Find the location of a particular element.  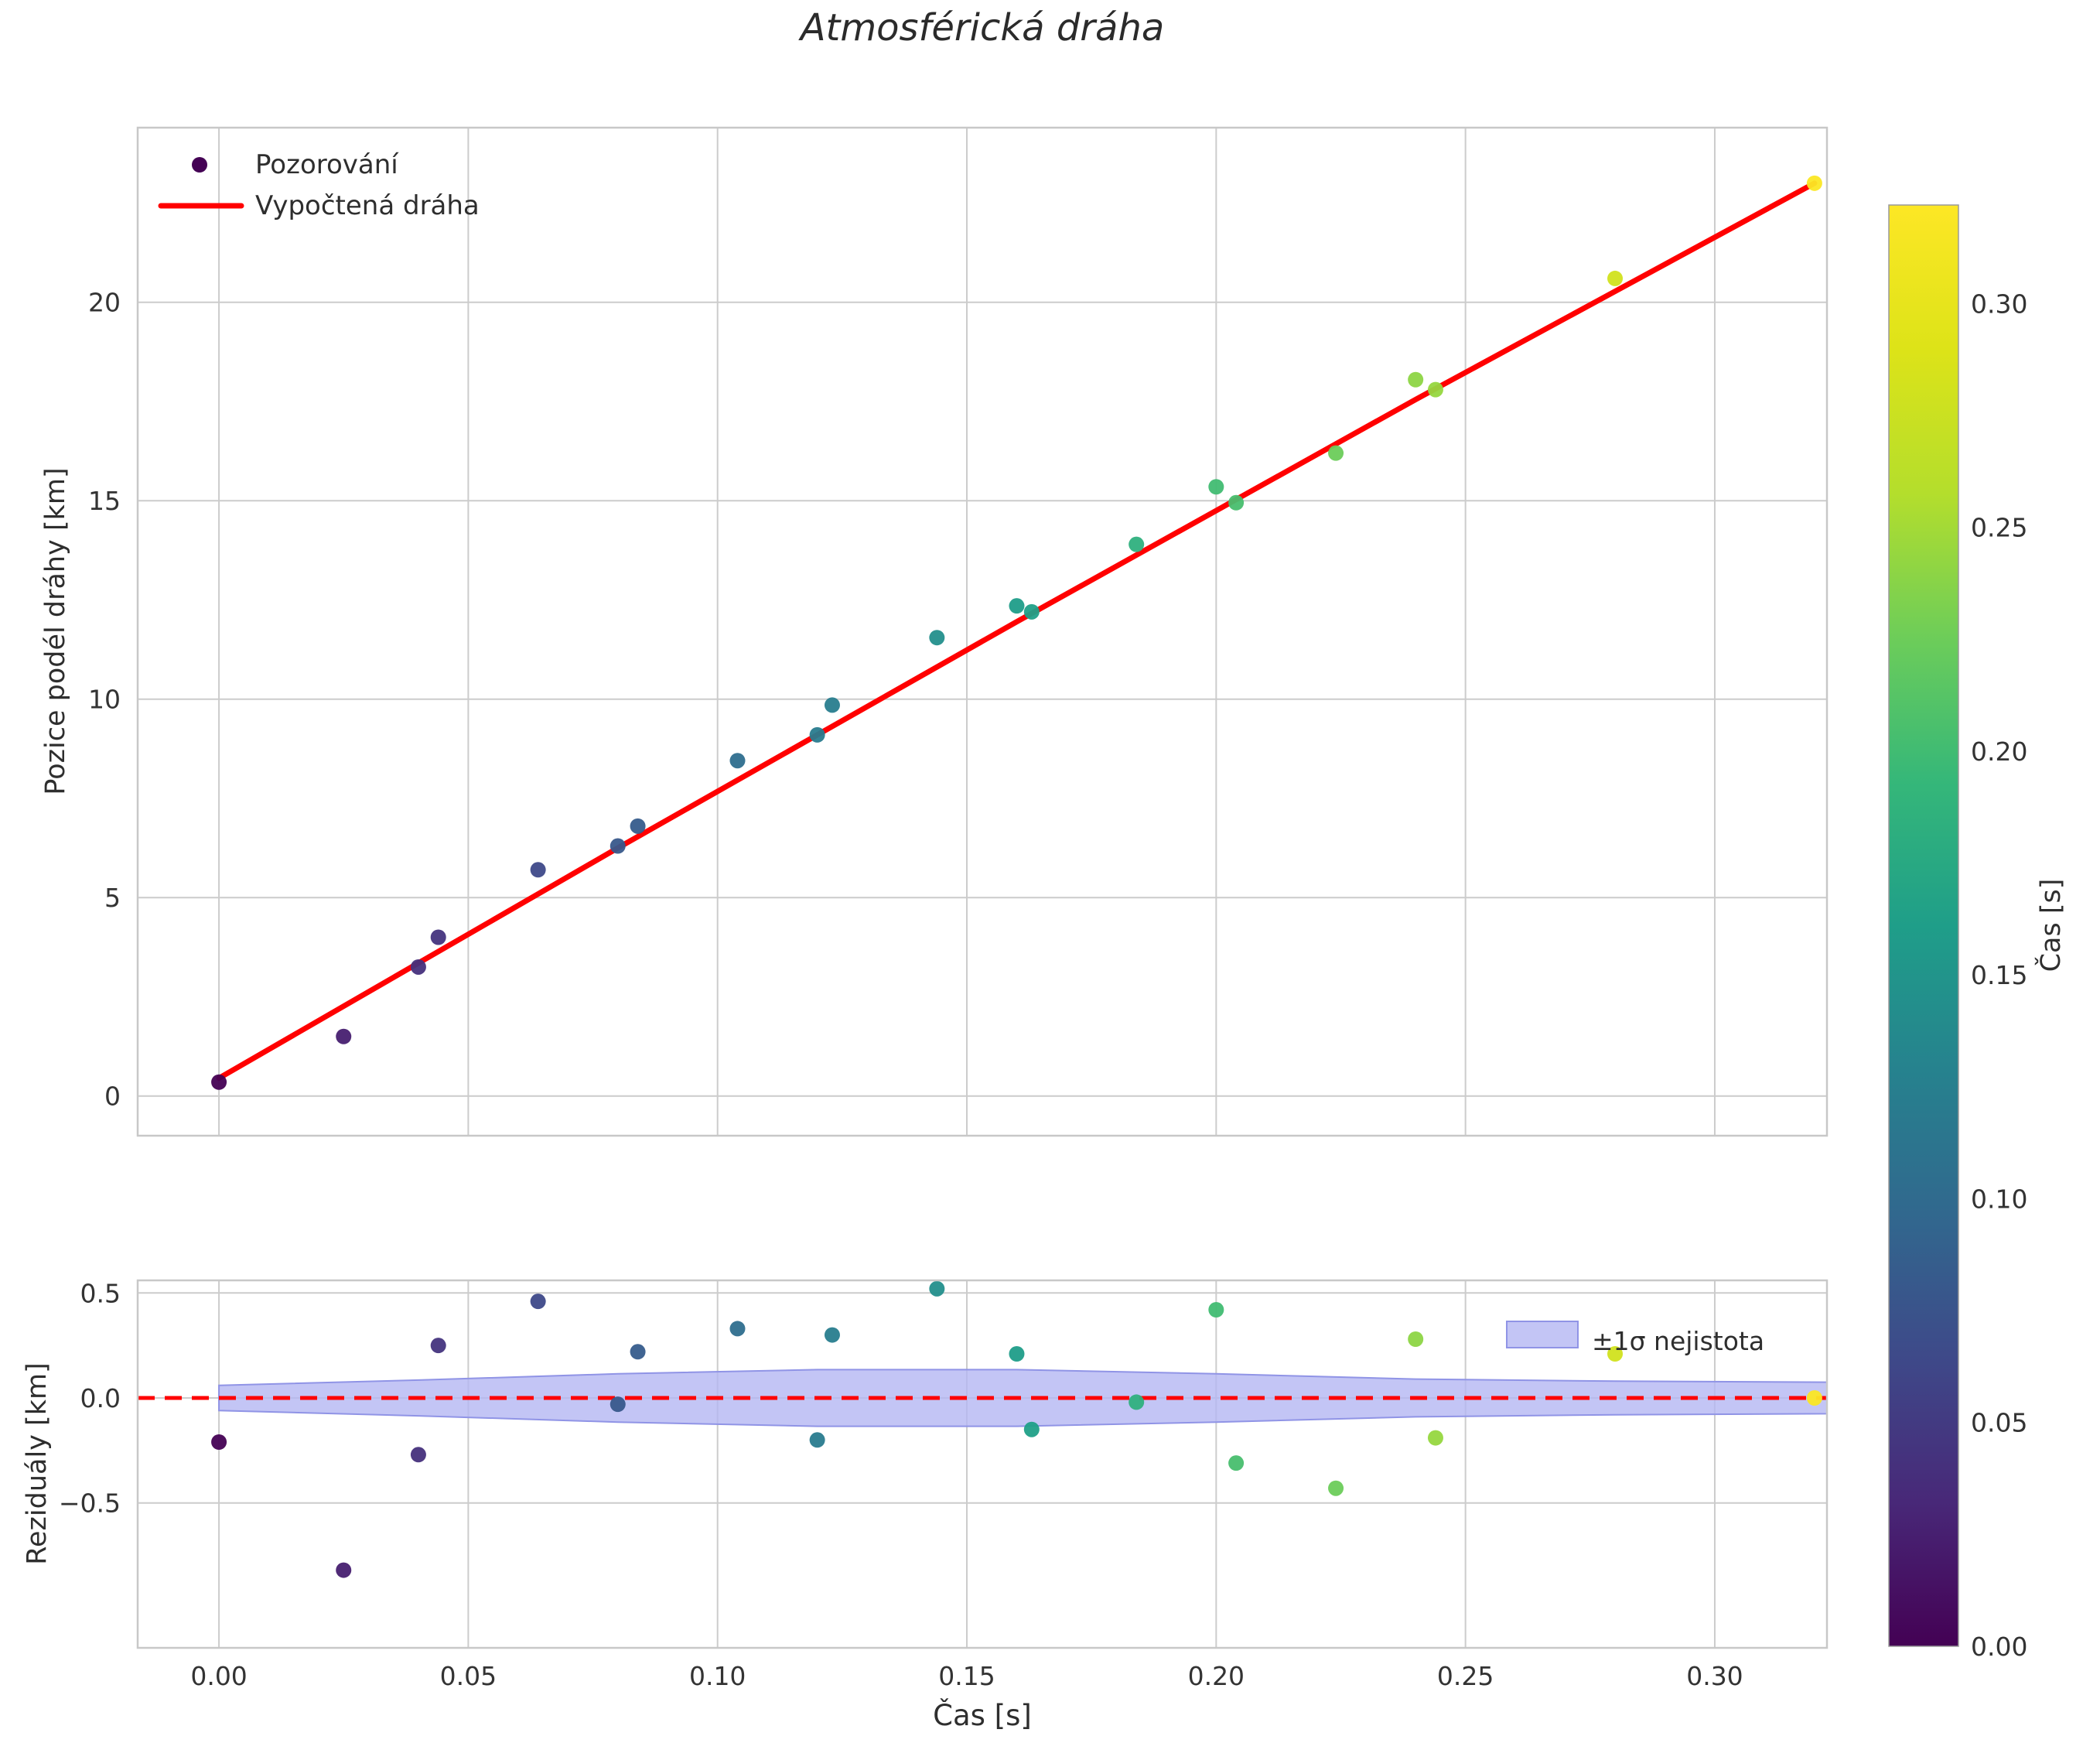

tick-label: 0.0 is located at coordinates (101, 1398).